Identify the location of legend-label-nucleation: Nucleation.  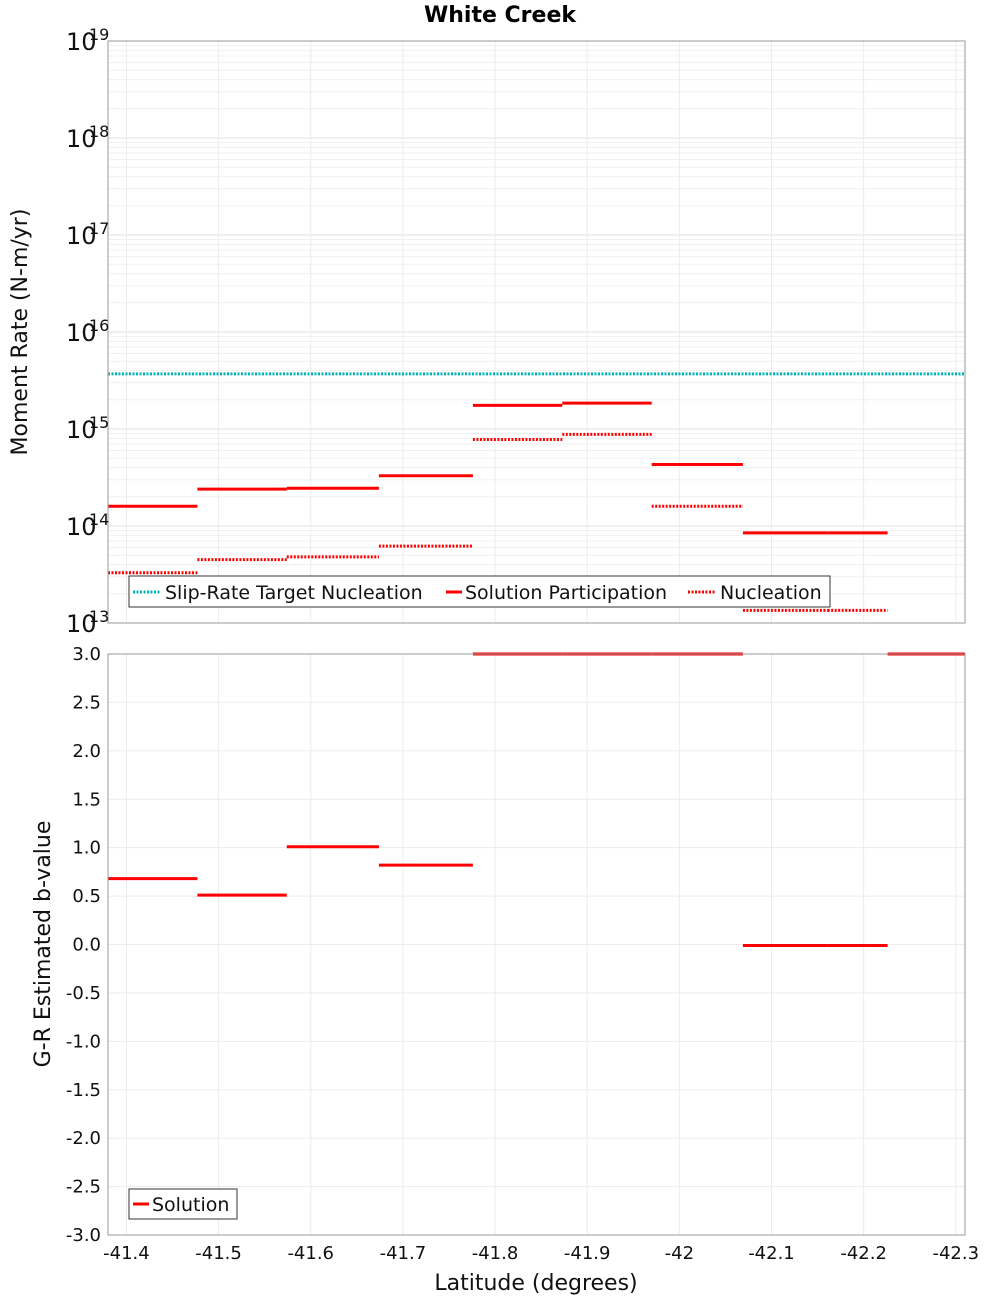
(771, 593).